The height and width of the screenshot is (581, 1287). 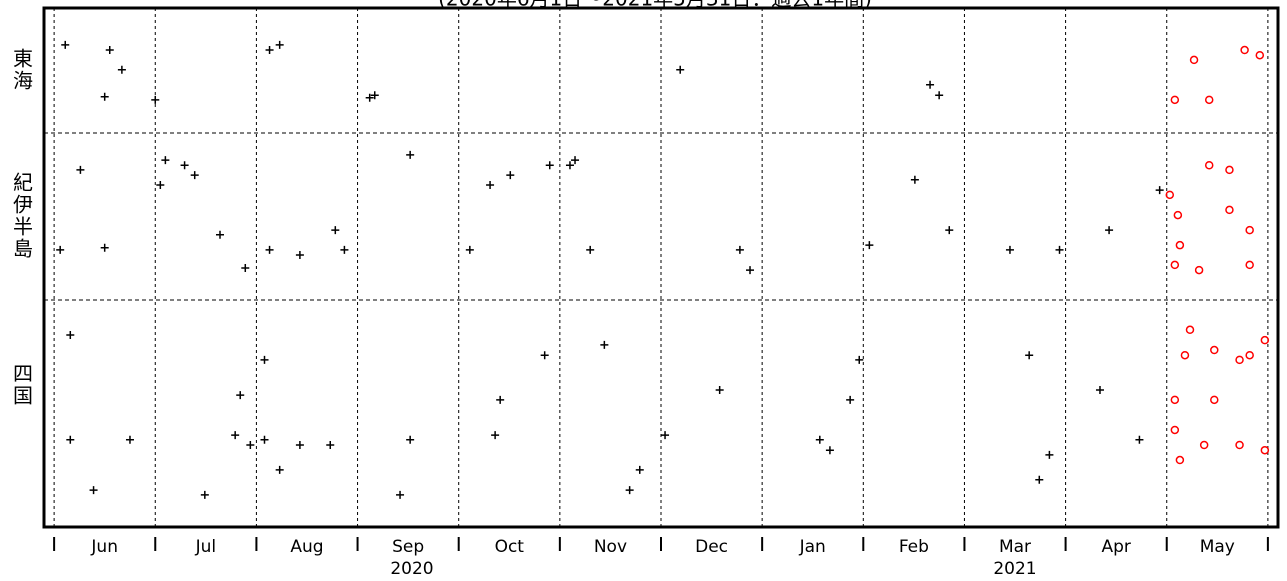 What do you see at coordinates (1115, 547) in the screenshot?
I see `x-tick-label: Apr` at bounding box center [1115, 547].